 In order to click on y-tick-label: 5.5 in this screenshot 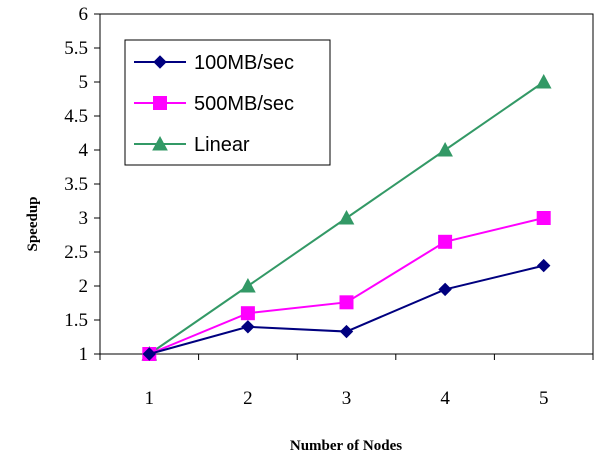, I will do `click(76, 48)`.